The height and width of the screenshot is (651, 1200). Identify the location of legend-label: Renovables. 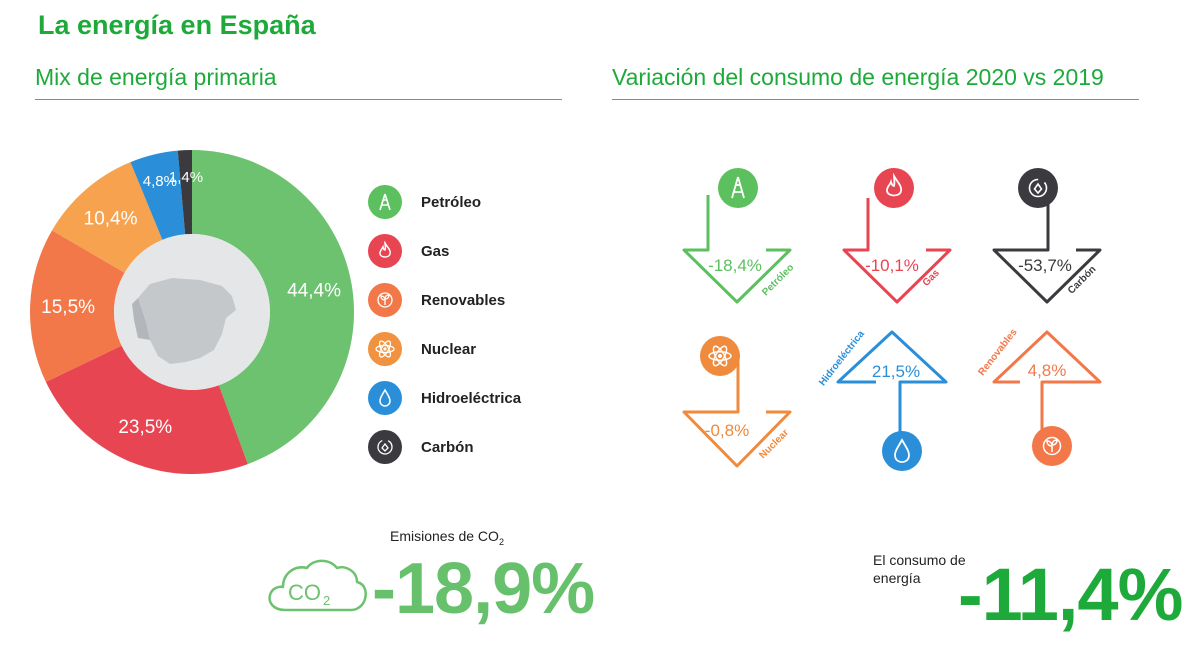
(463, 300).